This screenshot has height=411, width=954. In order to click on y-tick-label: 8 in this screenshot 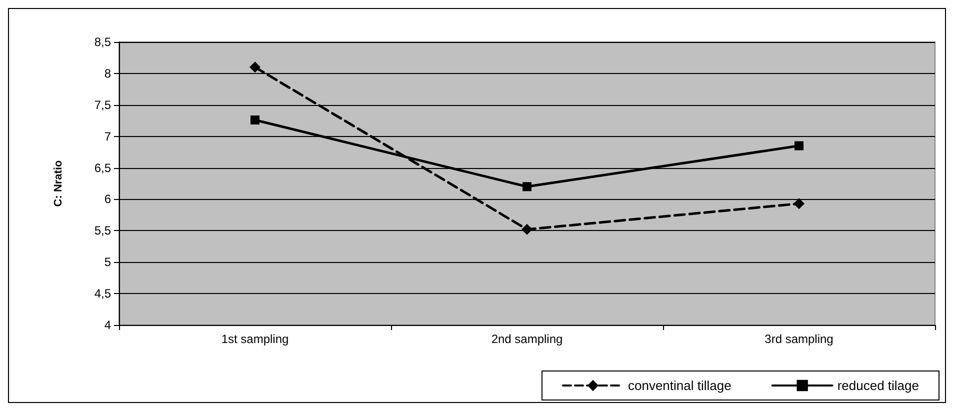, I will do `click(108, 73)`.